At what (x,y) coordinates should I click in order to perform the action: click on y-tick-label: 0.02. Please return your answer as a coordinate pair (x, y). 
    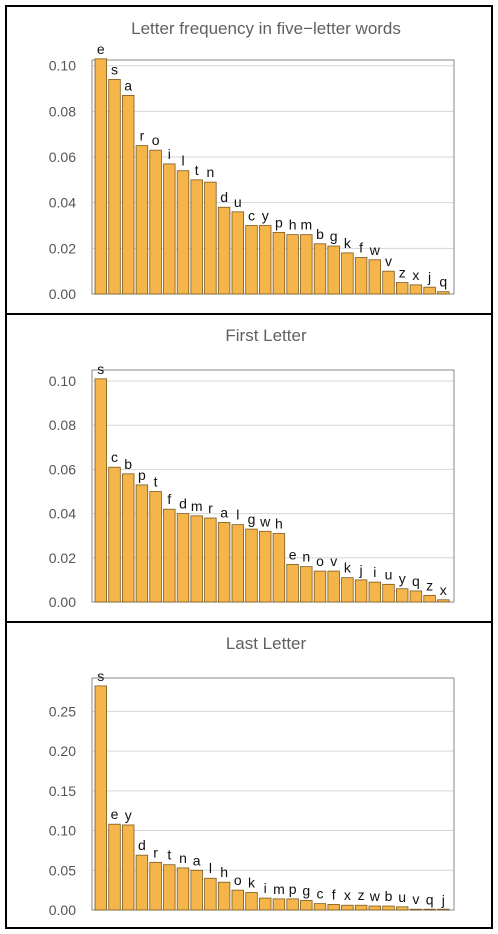
    Looking at the image, I should click on (62, 558).